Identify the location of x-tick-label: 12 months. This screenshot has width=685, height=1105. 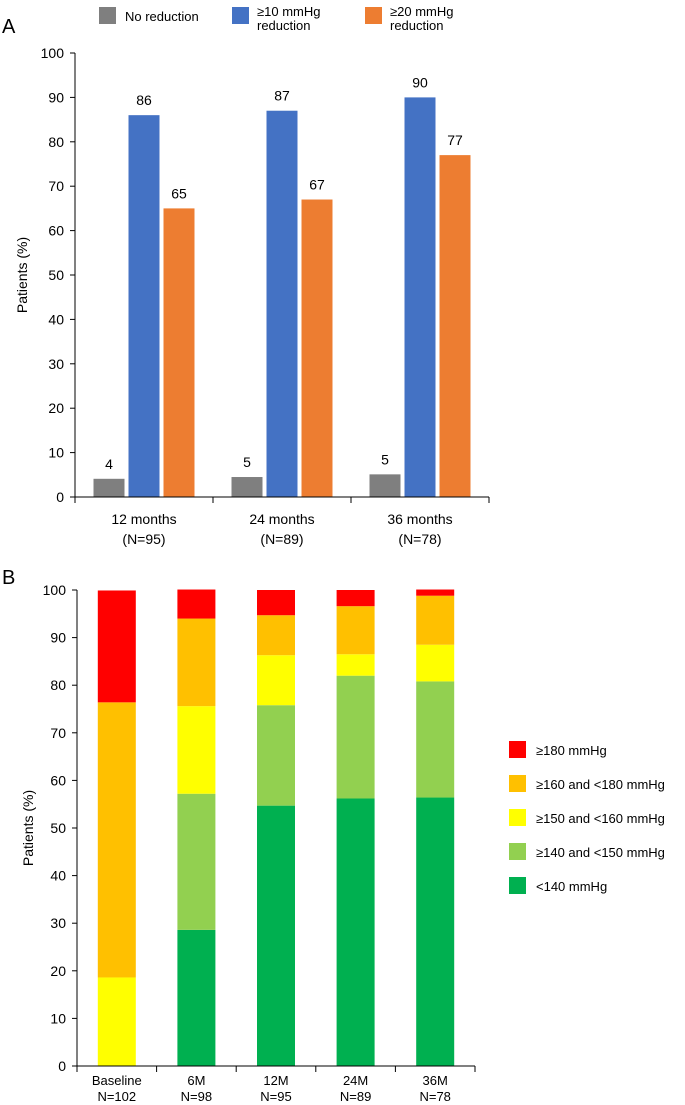
(143, 519).